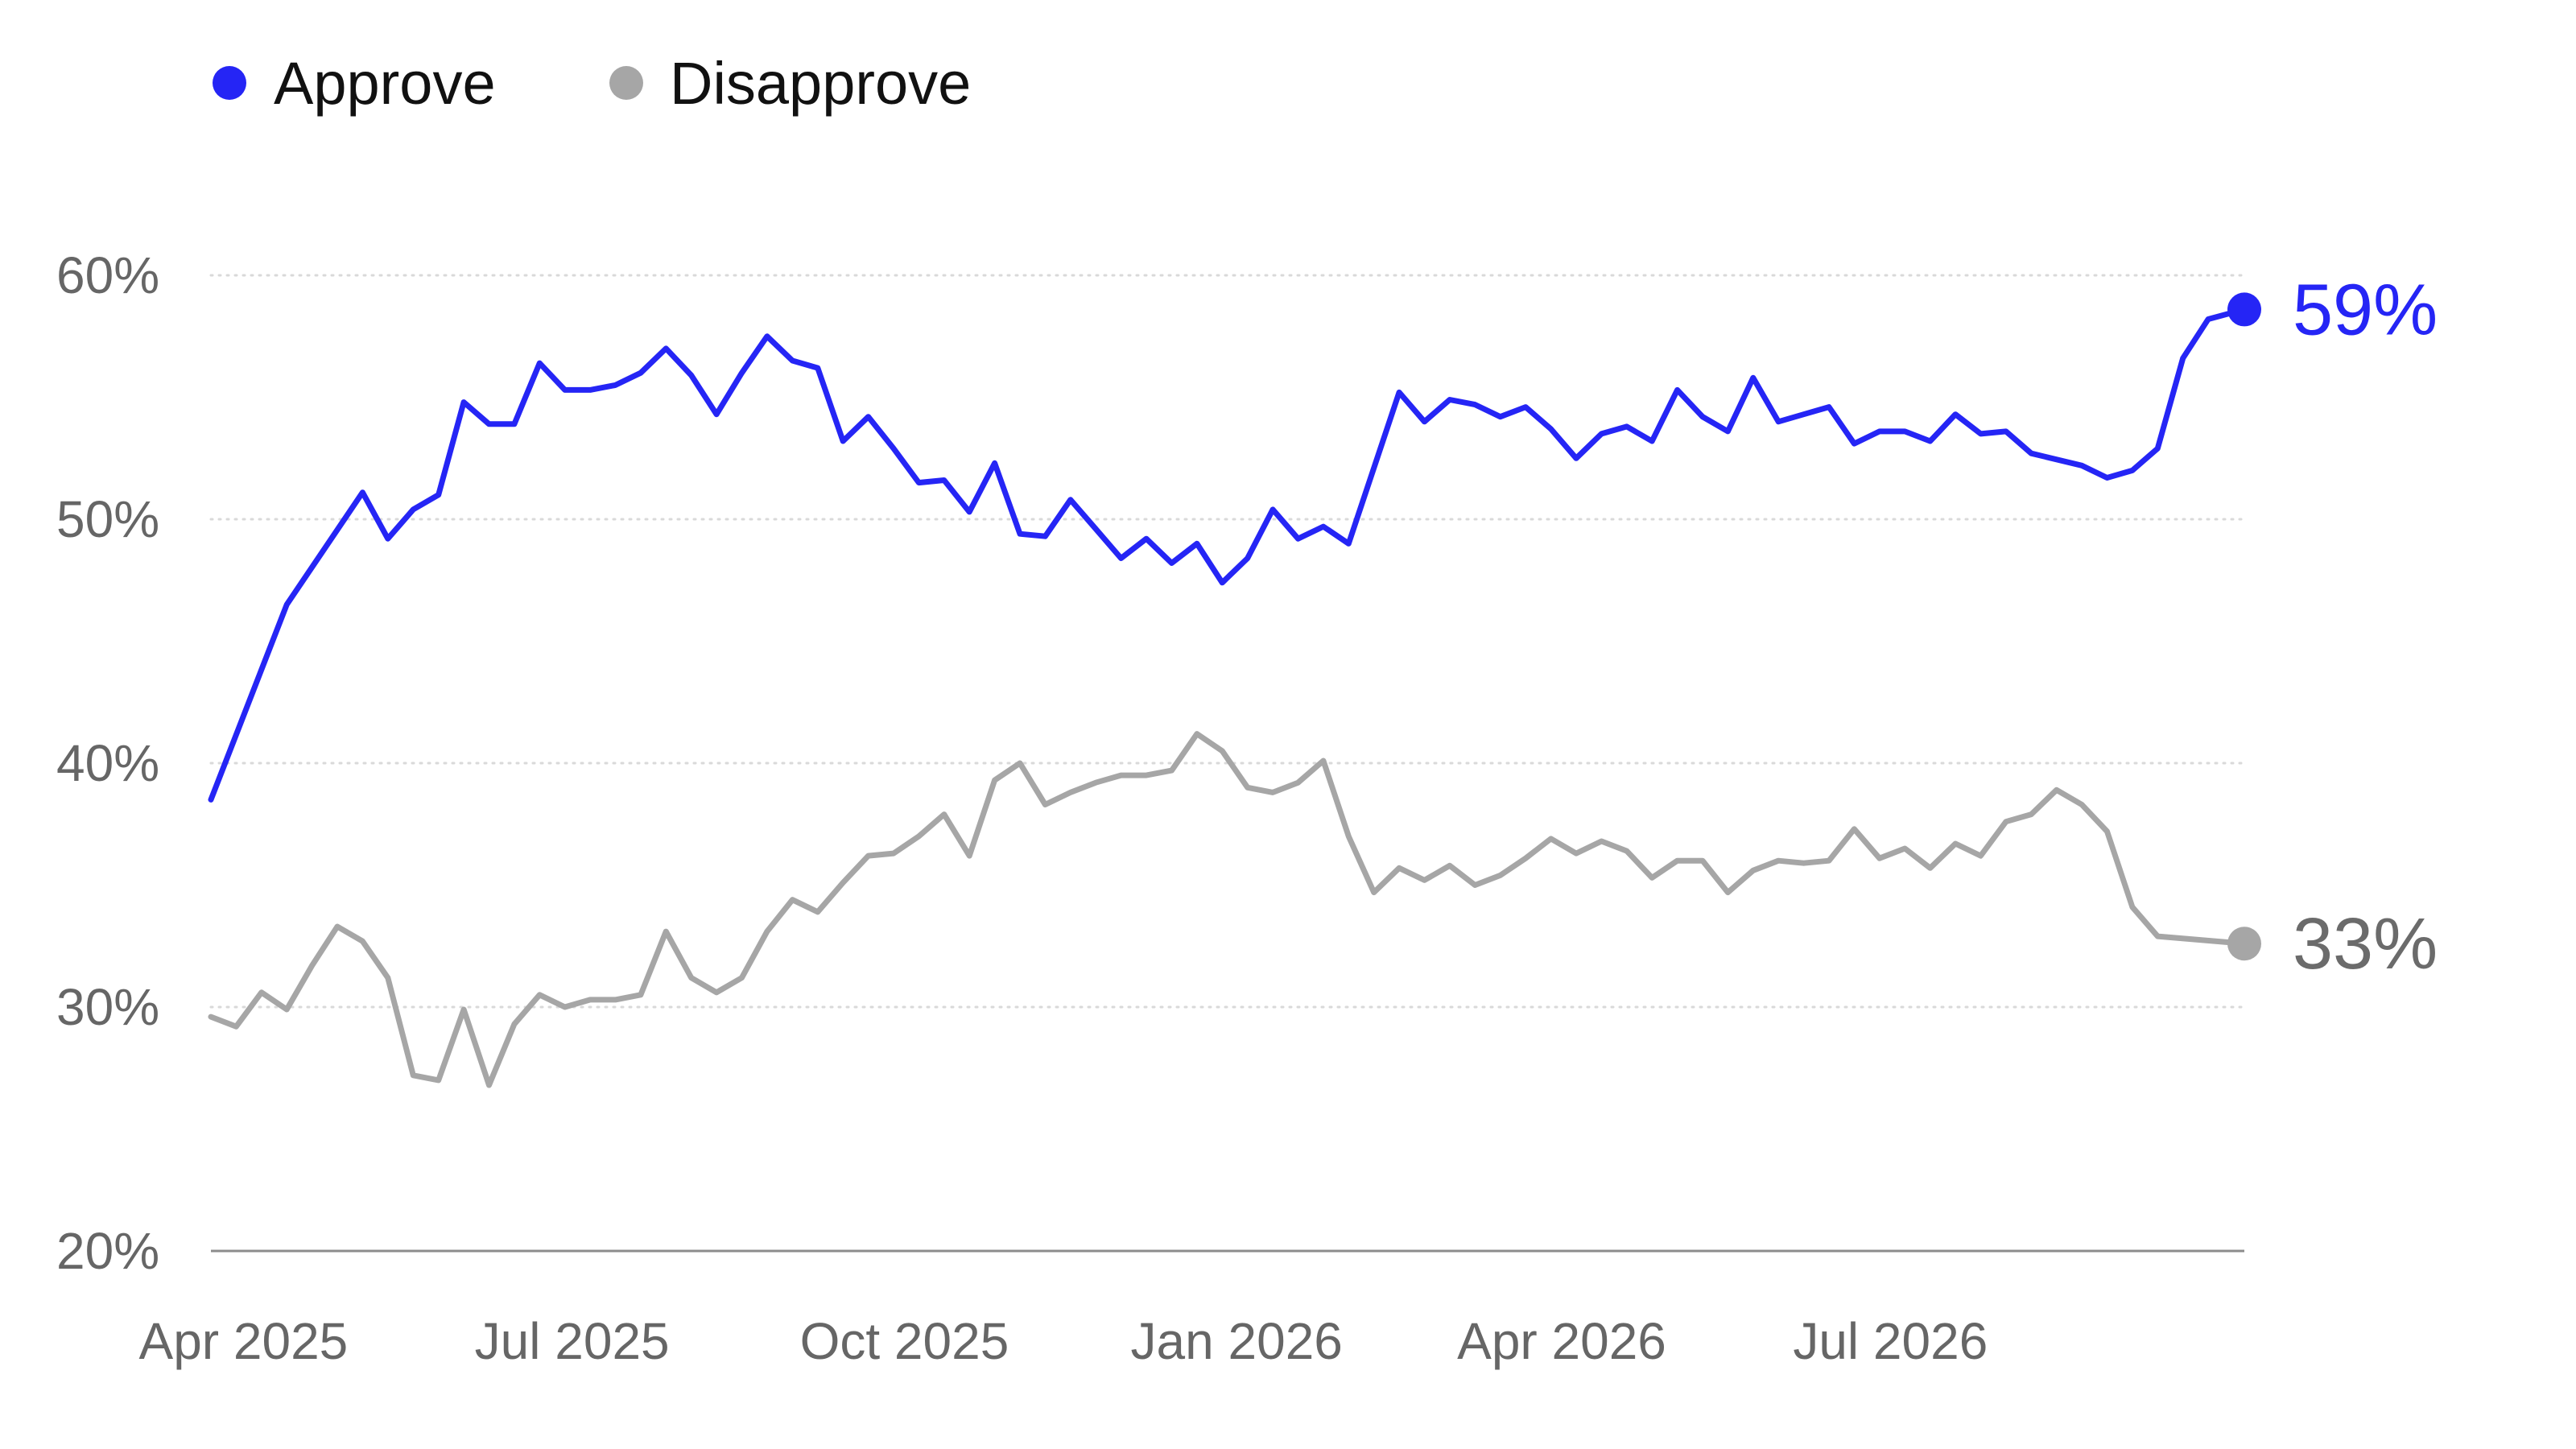 The height and width of the screenshot is (1449, 2576). What do you see at coordinates (385, 83) in the screenshot?
I see `legend-approve-label: Approve` at bounding box center [385, 83].